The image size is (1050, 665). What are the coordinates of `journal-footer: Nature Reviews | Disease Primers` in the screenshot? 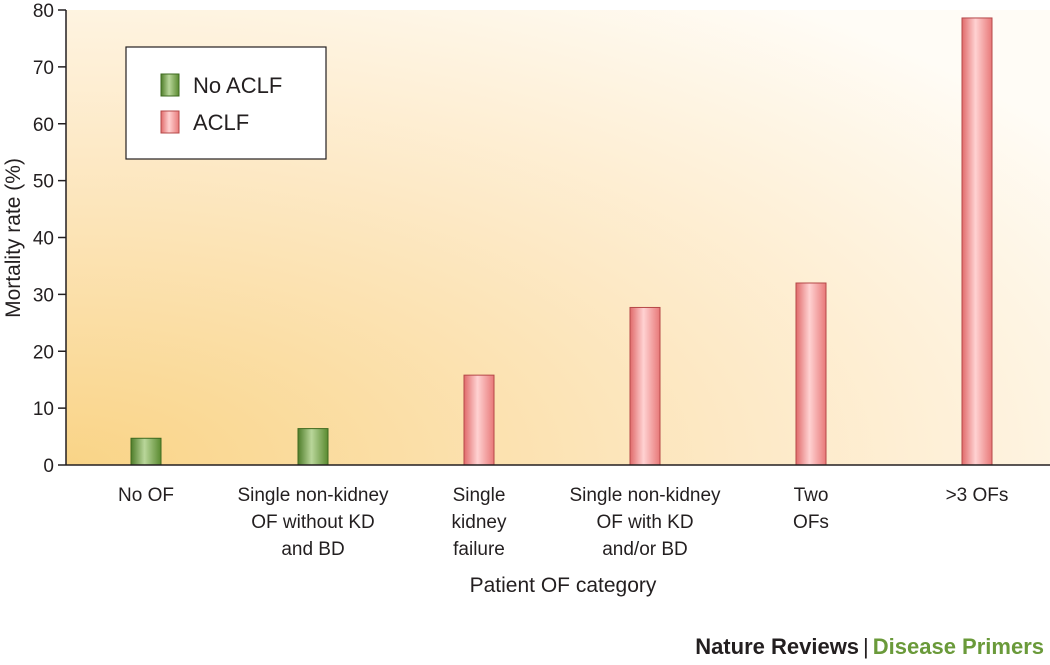 It's located at (869, 647).